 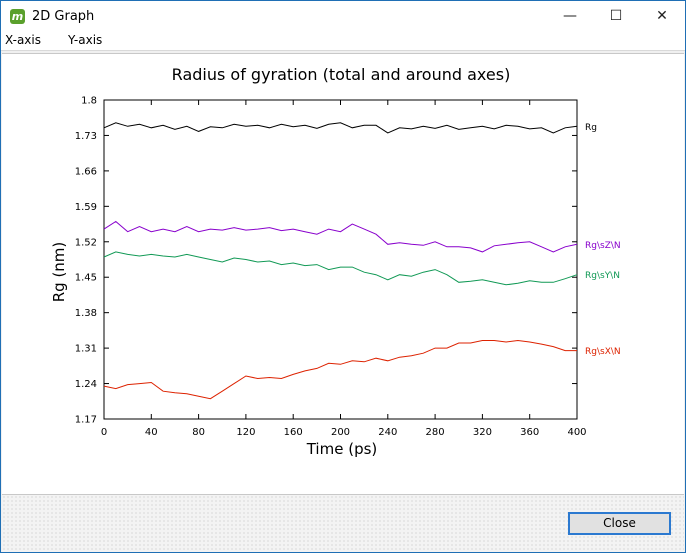 I want to click on x-tick-label: 120, so click(x=245, y=432).